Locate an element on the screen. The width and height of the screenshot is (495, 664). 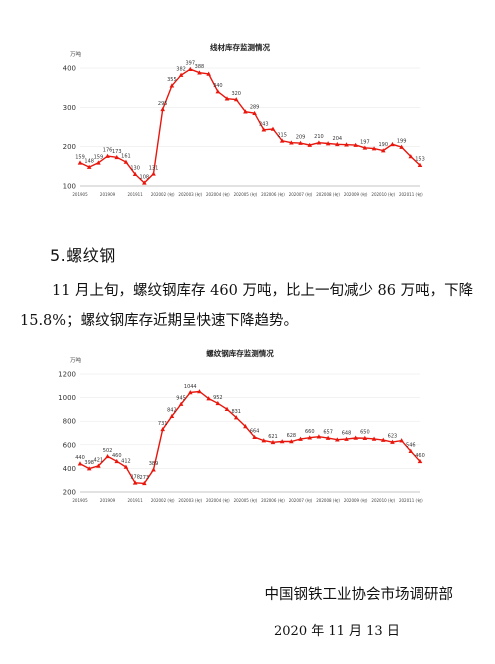
data-label: 153 is located at coordinates (420, 160).